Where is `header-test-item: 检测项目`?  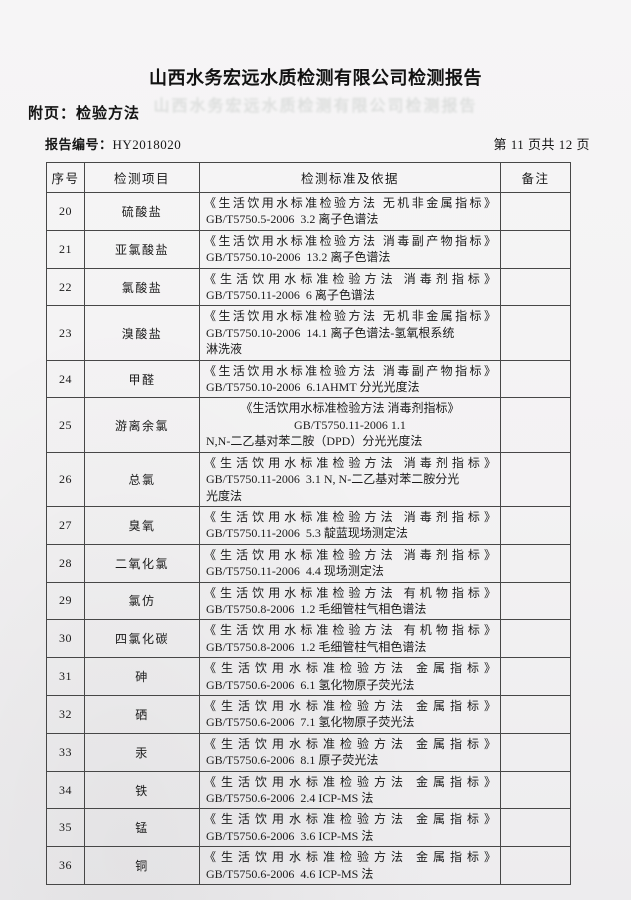
header-test-item: 检测项目 is located at coordinates (142, 177).